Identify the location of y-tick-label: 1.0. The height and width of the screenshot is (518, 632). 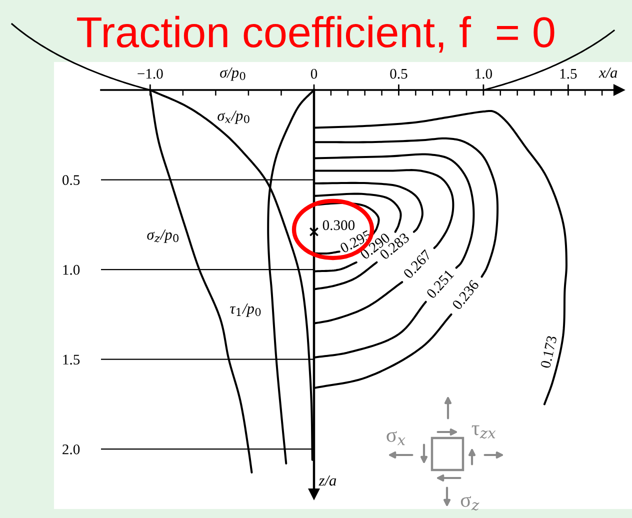
(71, 269).